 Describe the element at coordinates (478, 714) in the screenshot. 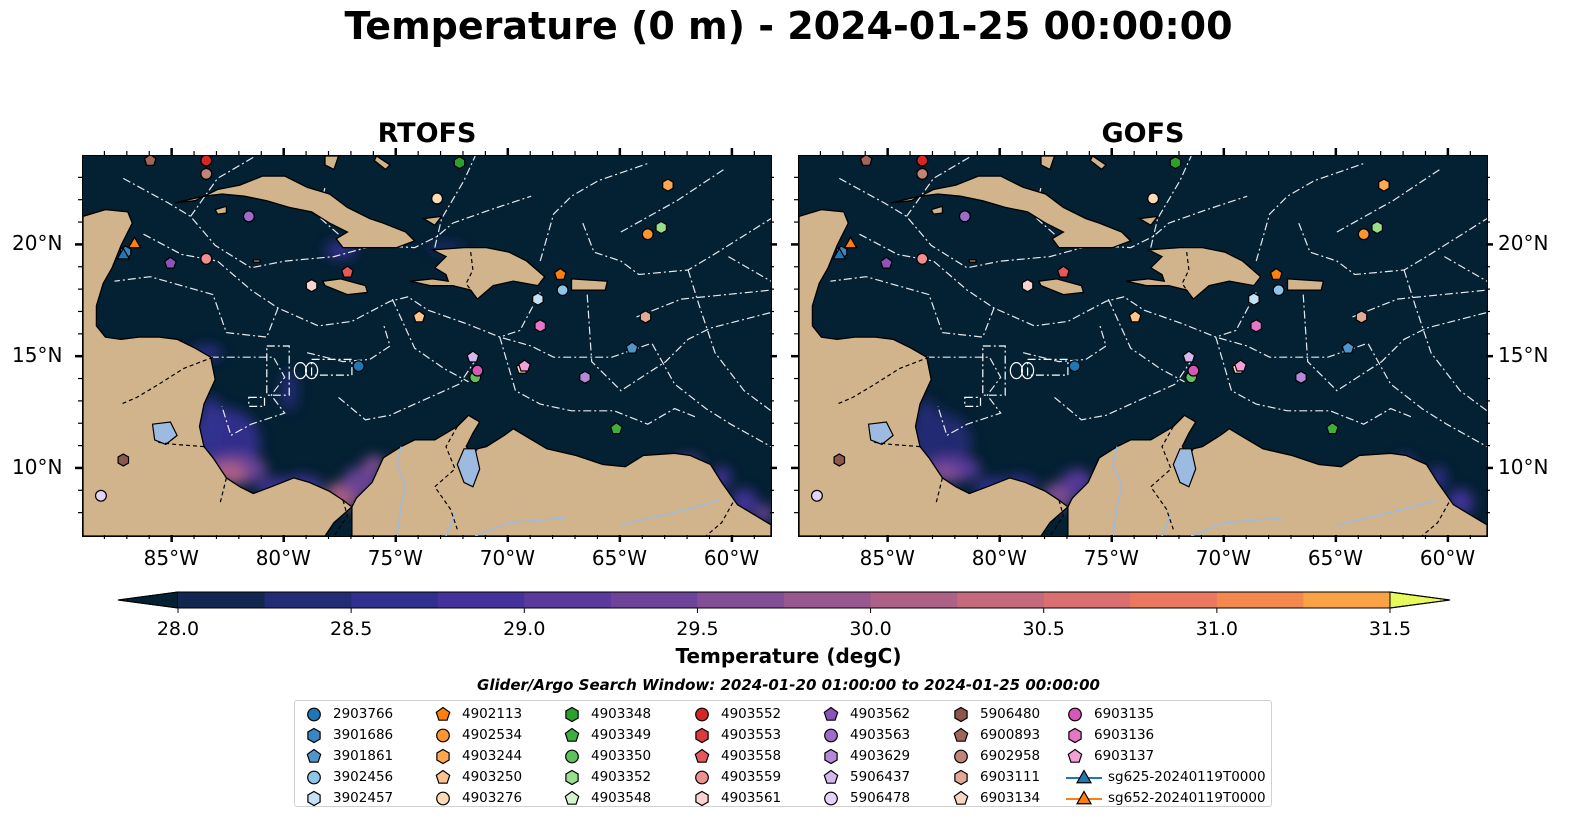

I see `legend-item: 4902113` at that location.